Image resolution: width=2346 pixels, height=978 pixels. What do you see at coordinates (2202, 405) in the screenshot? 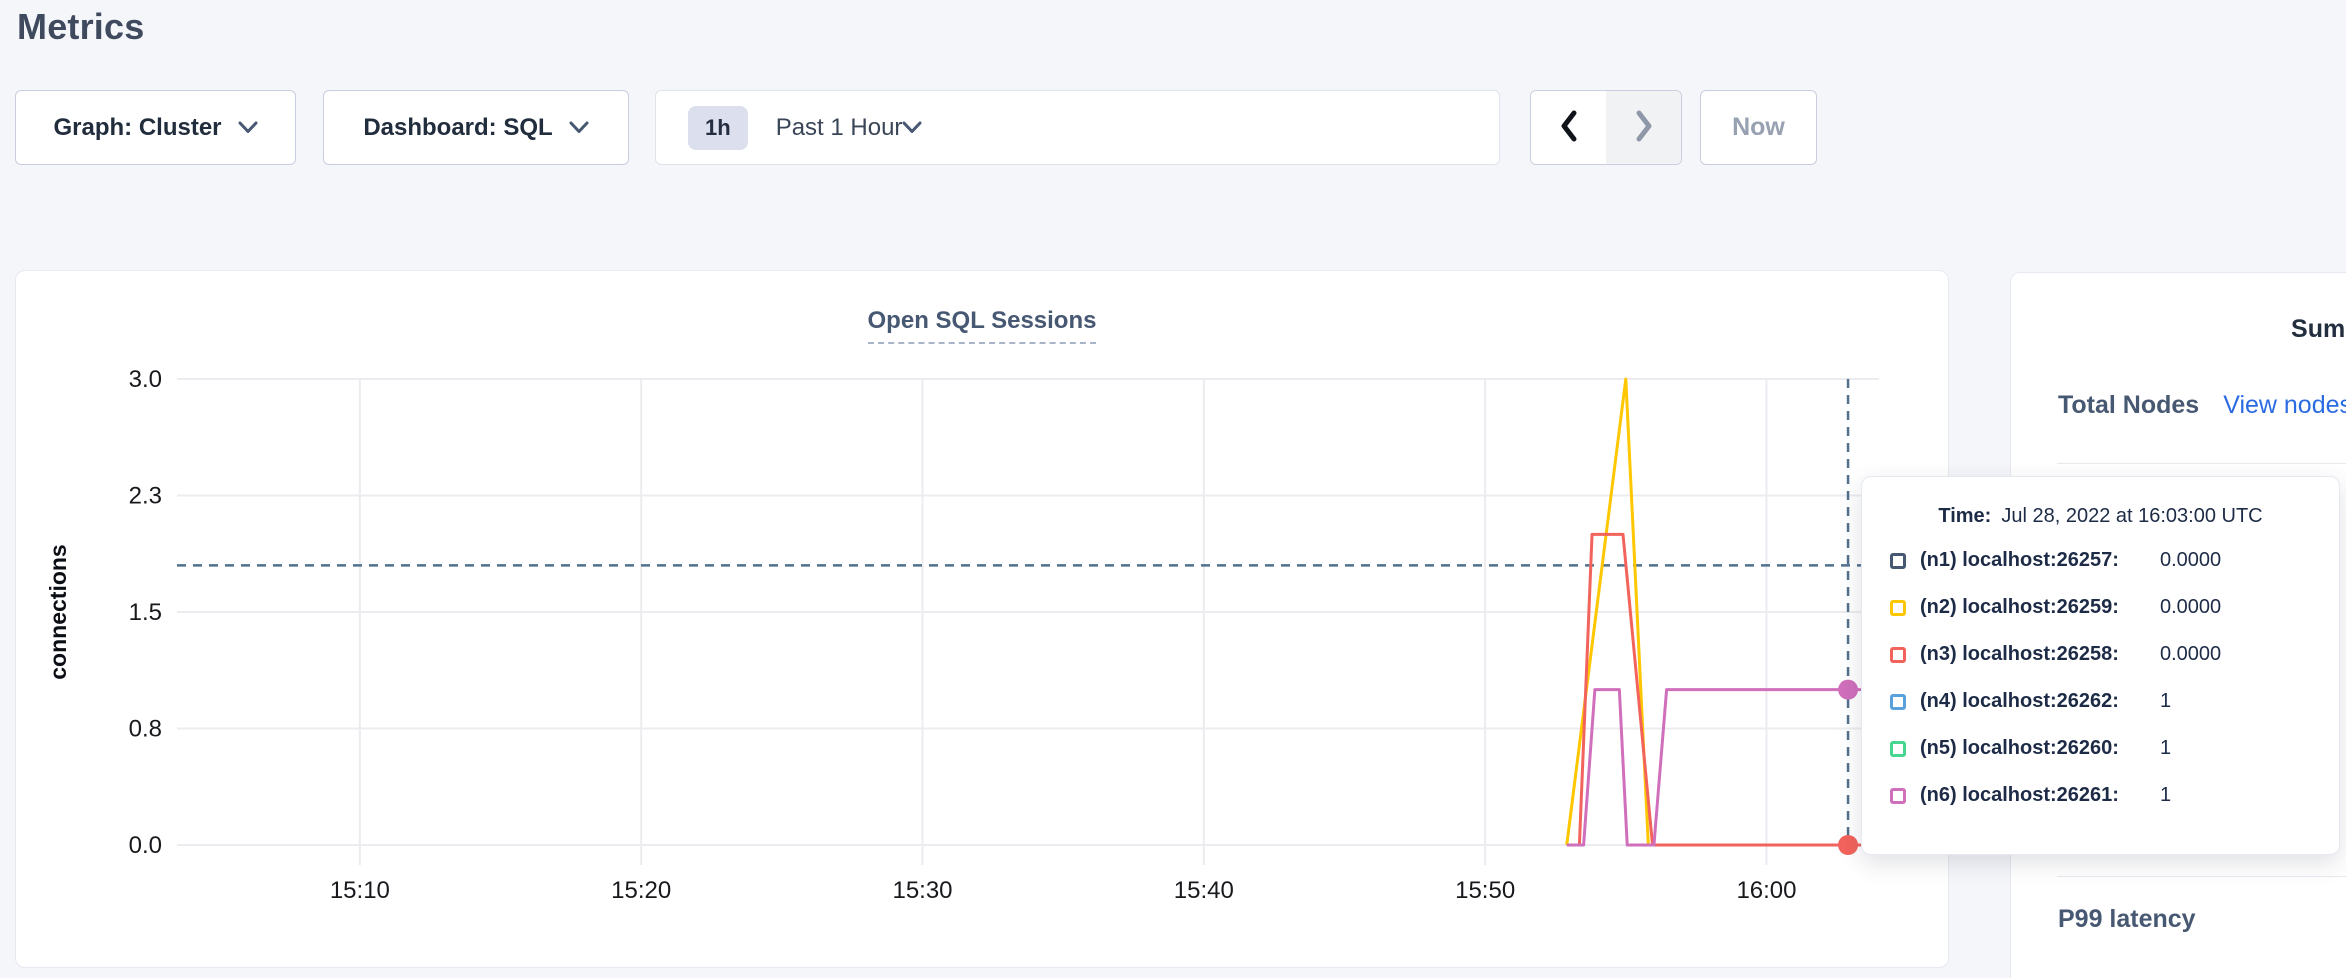
I see `total-nodes-row: Total Nodes View nodes` at bounding box center [2202, 405].